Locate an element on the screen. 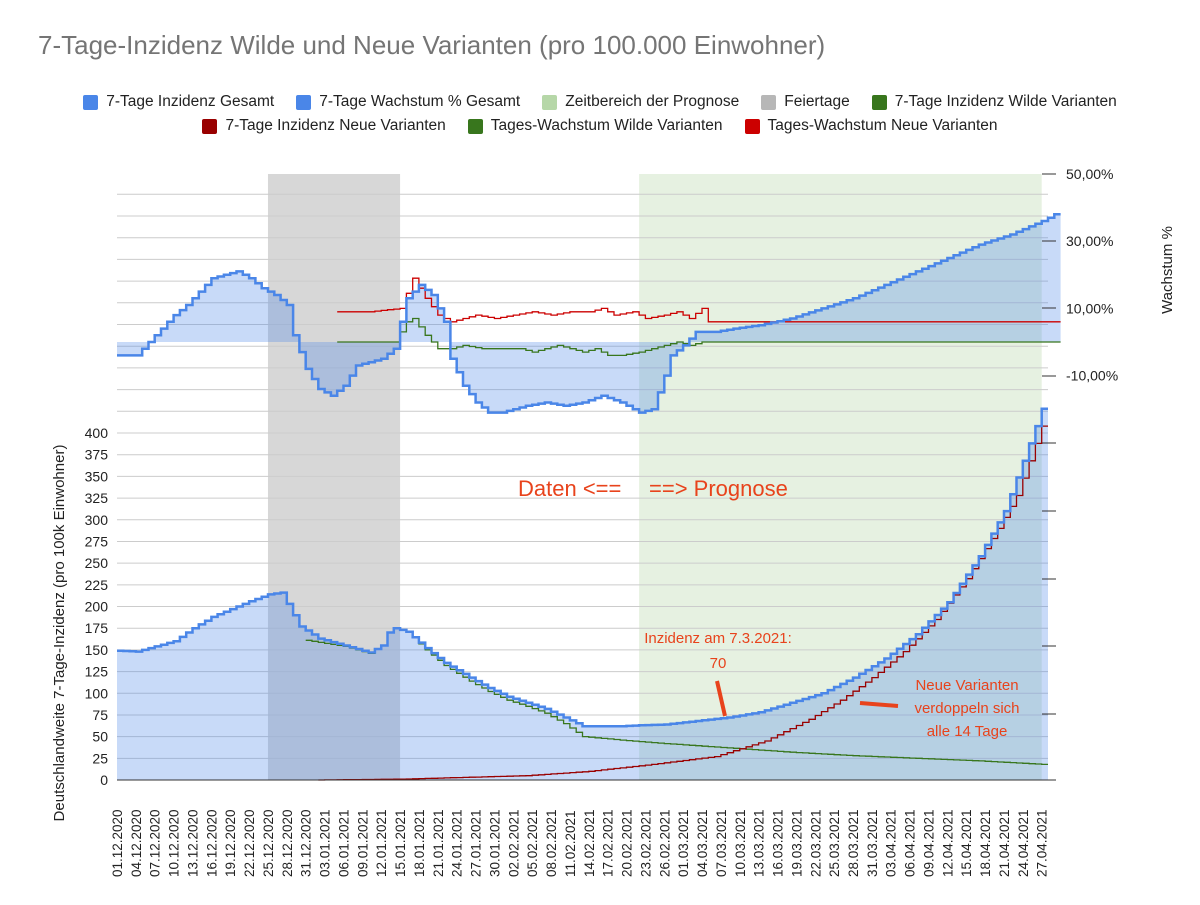 This screenshot has height=905, width=1200. x-tick-label: 22.12.2020 is located at coordinates (249, 843).